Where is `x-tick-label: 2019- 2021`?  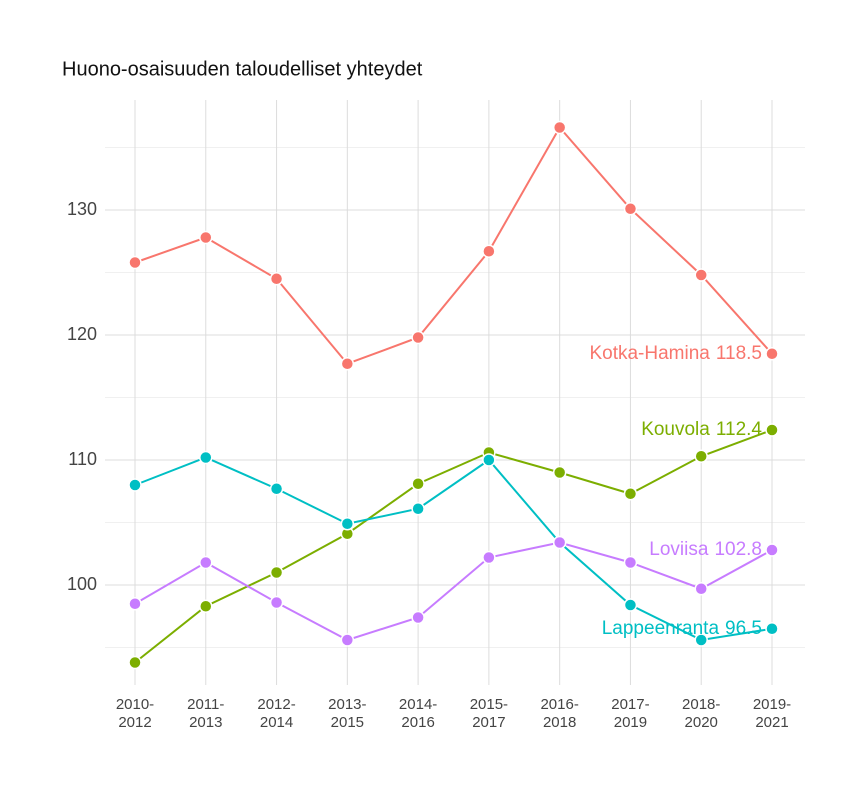
x-tick-label: 2019- 2021 is located at coordinates (772, 713).